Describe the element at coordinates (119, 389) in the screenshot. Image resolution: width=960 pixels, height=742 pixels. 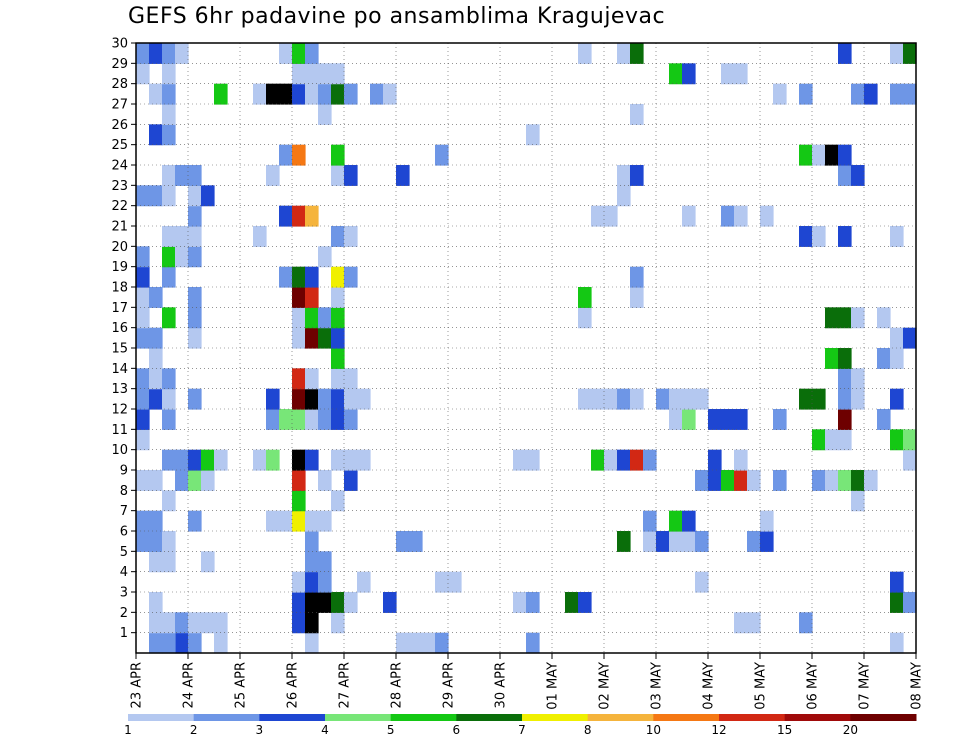
I see `y-tick-label: 13` at that location.